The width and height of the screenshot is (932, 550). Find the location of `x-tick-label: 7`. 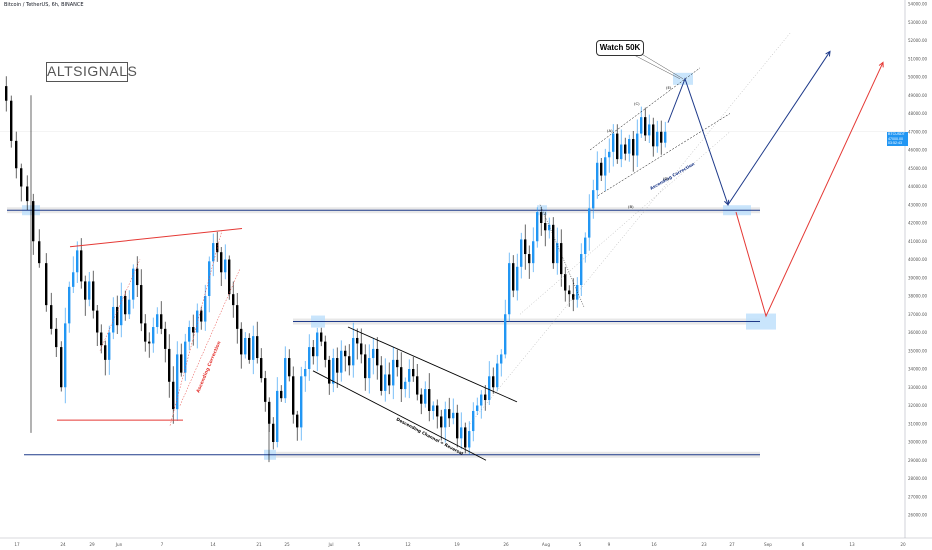

x-tick-label: 7 is located at coordinates (162, 544).